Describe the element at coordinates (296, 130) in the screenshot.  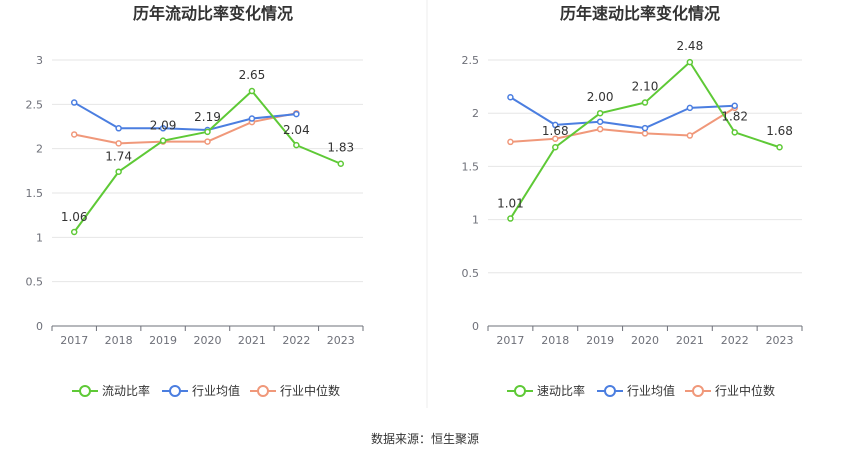
I see `data-label: 2.04` at that location.